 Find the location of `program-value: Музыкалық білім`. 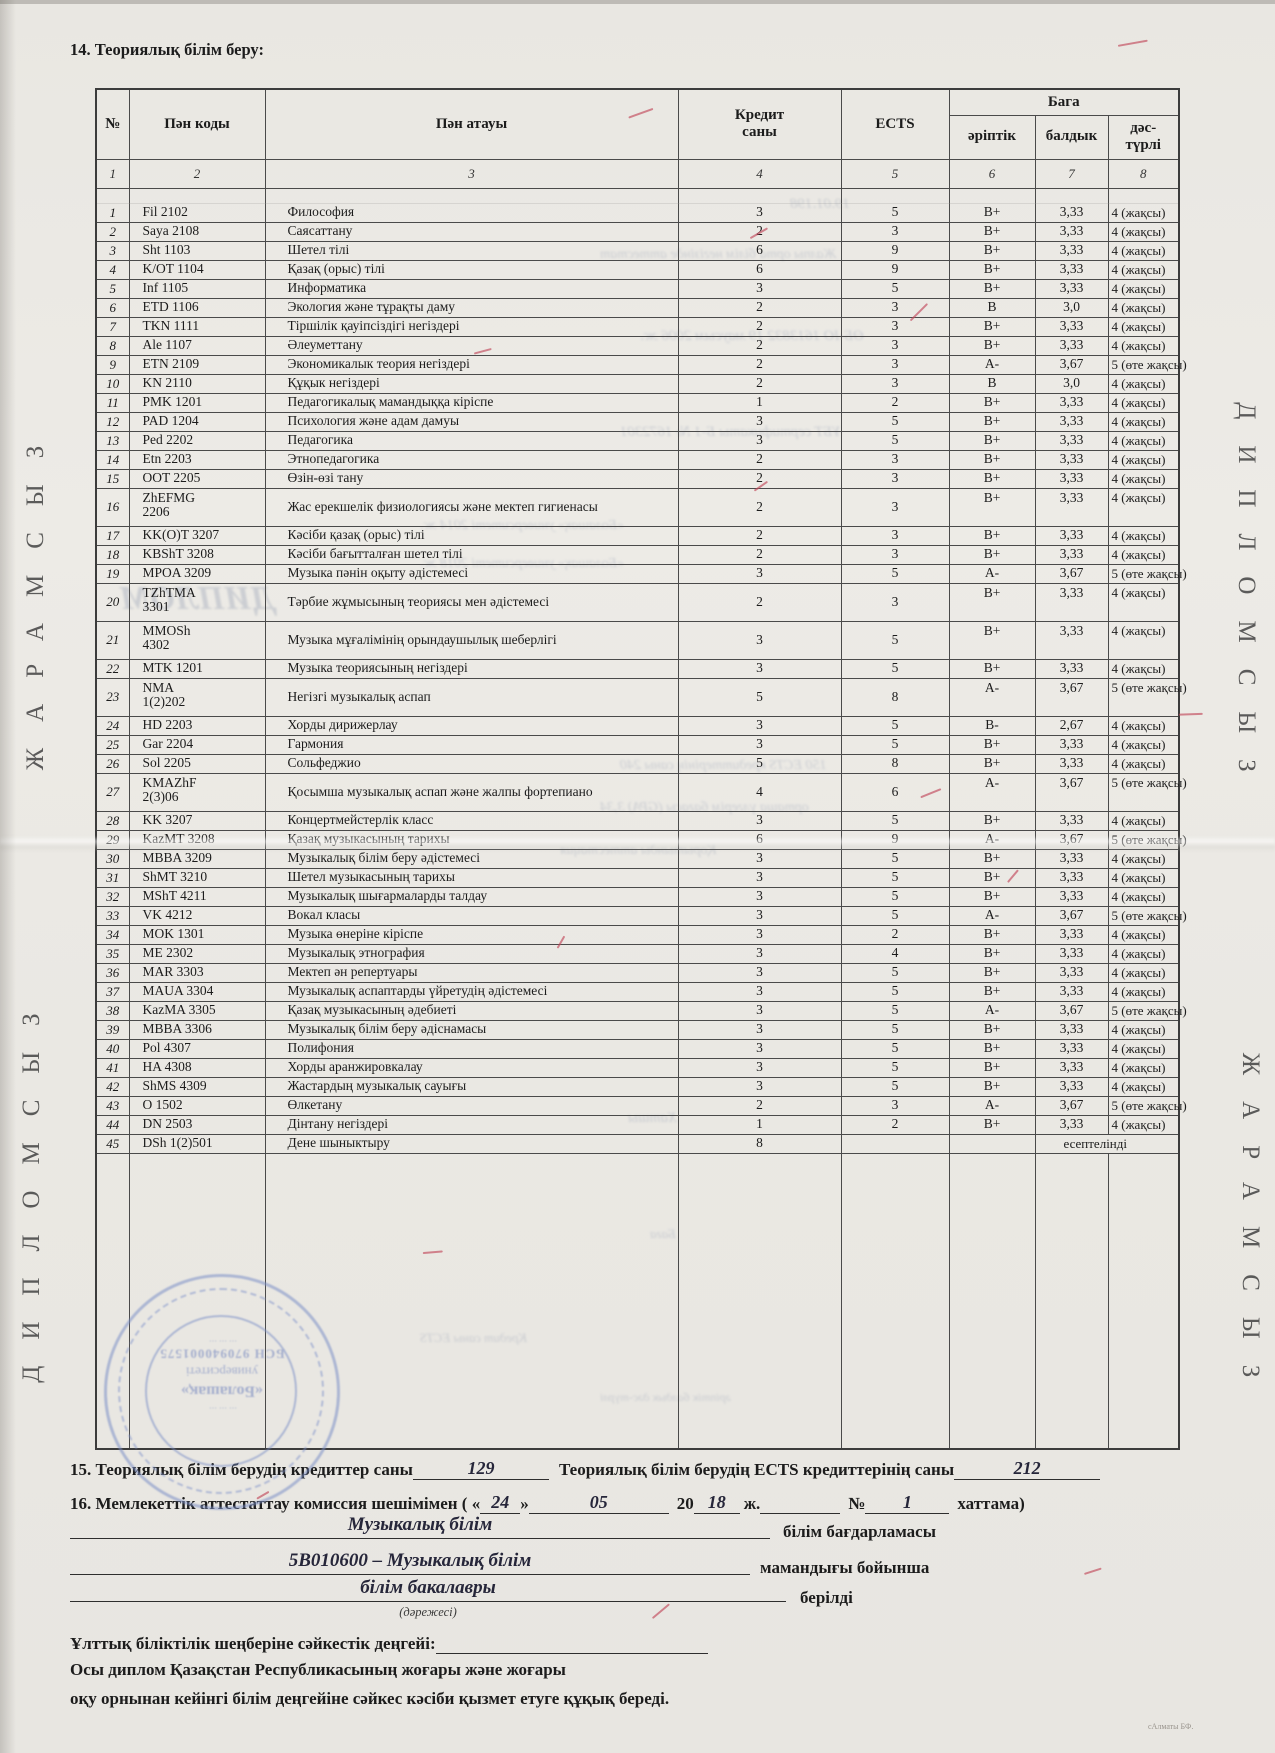

program-value: Музыкалық білім is located at coordinates (420, 1524).